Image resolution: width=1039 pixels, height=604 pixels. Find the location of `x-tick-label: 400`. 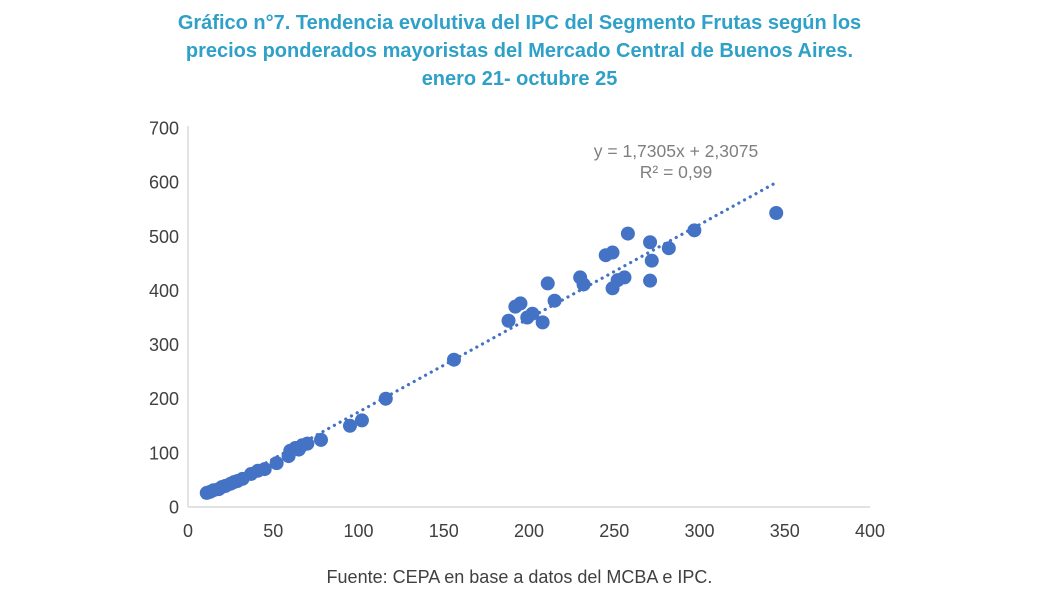

x-tick-label: 400 is located at coordinates (870, 531).